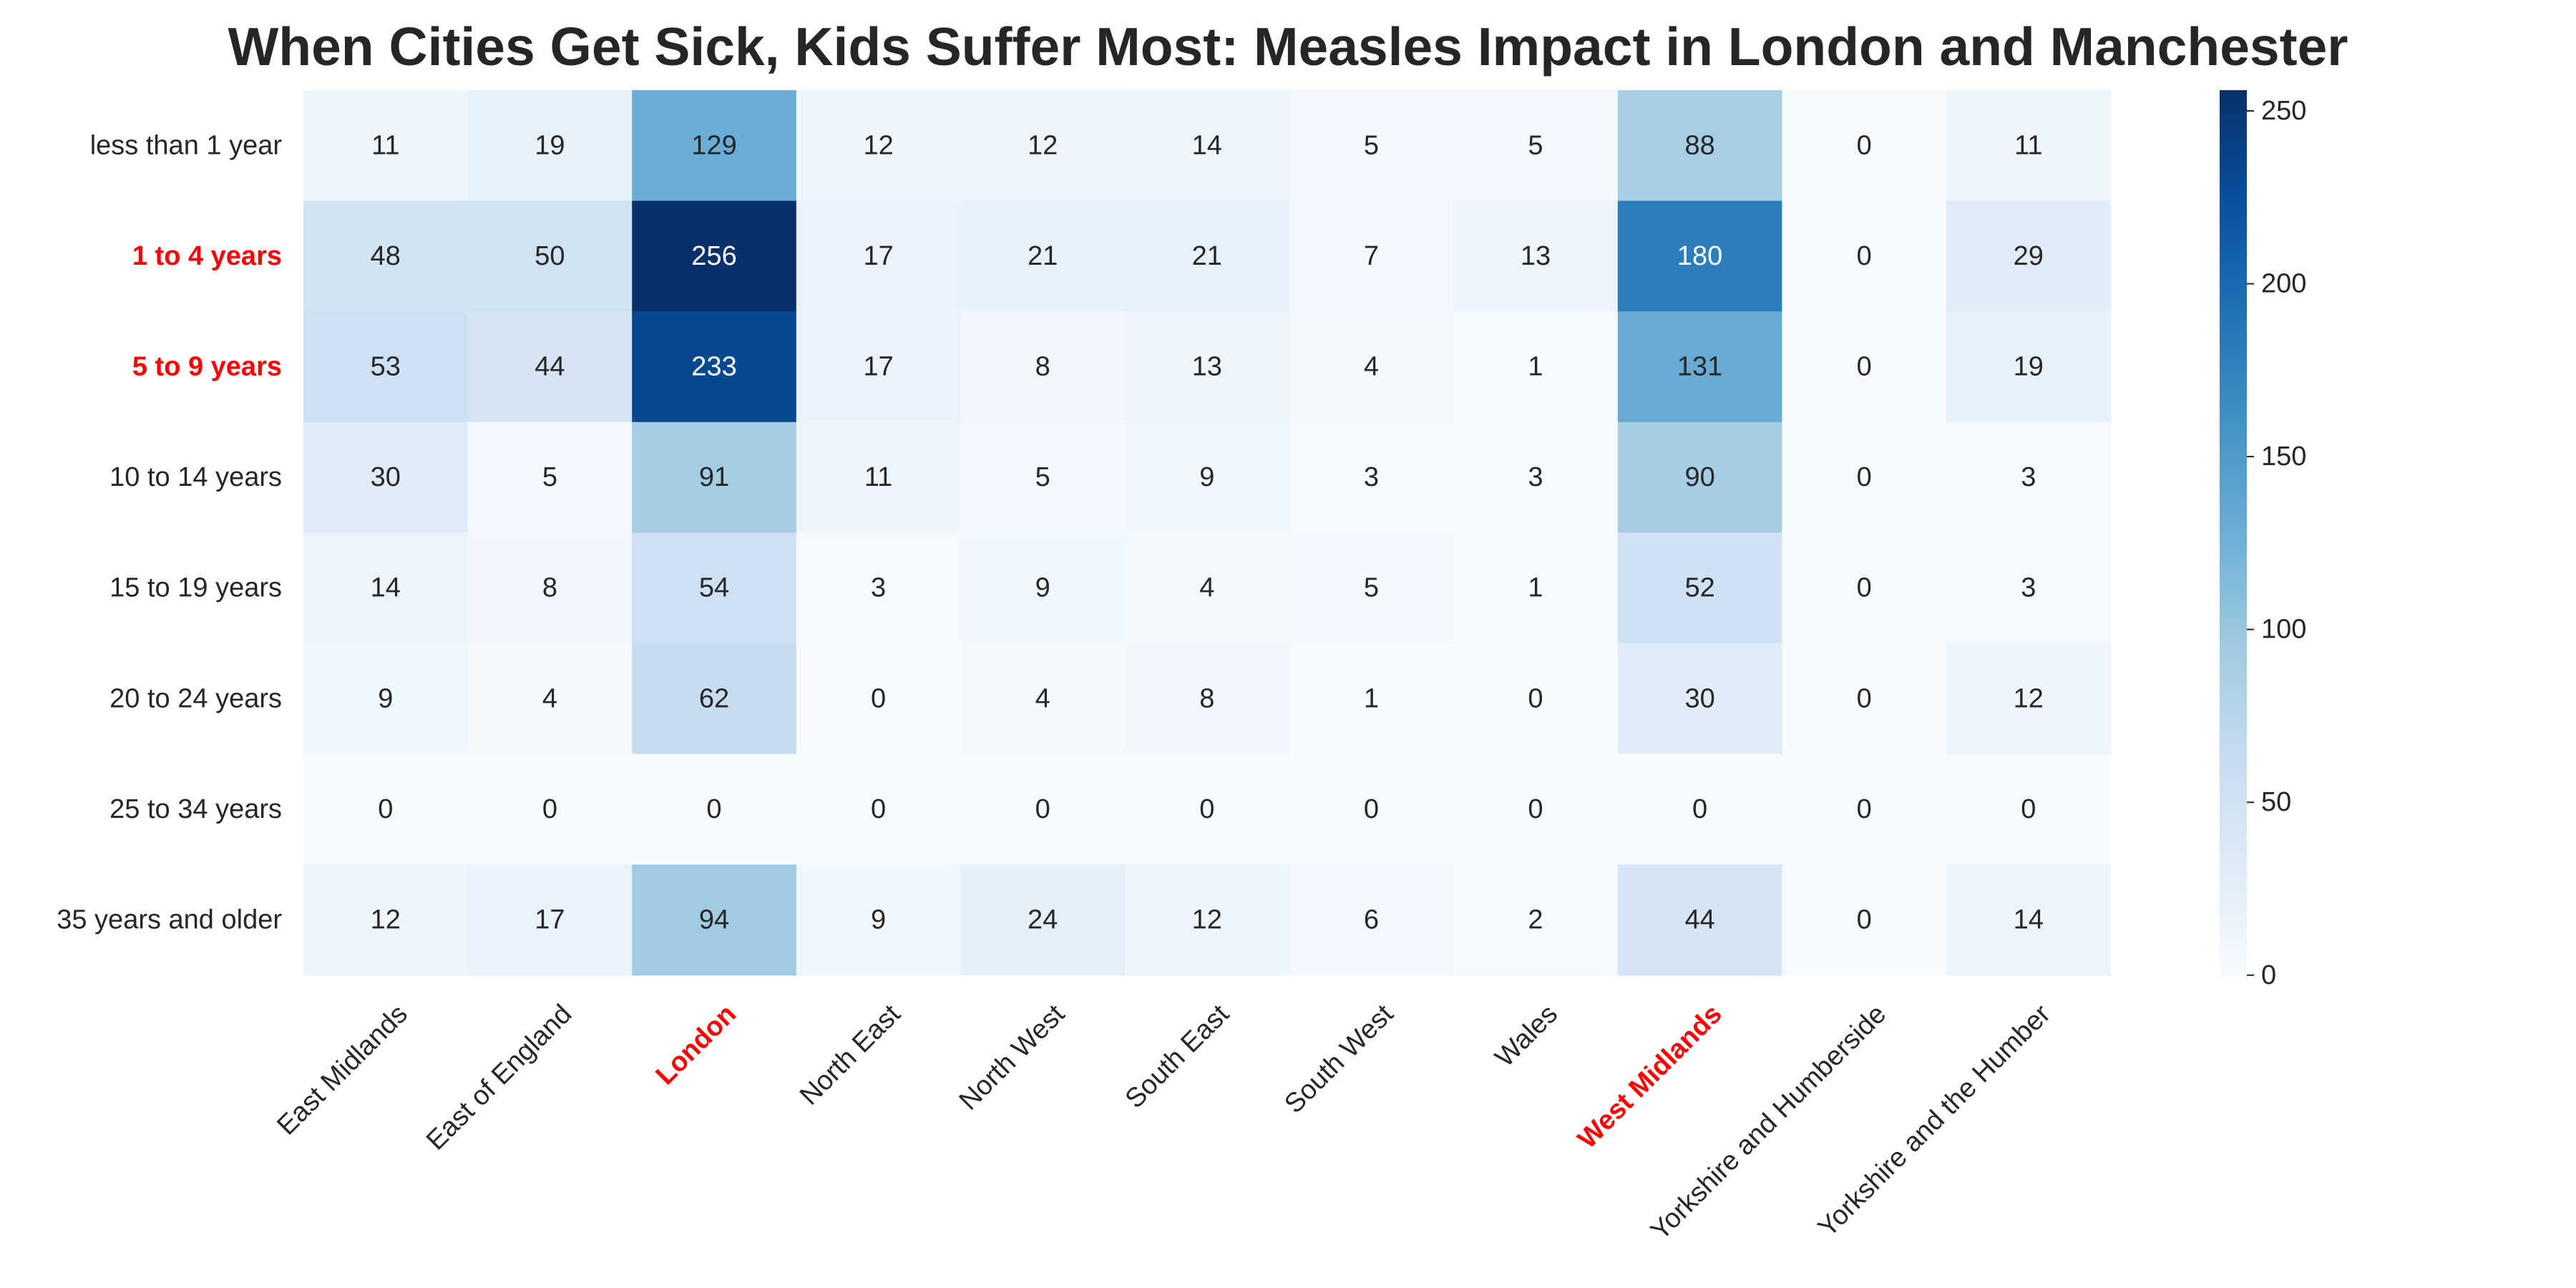 The width and height of the screenshot is (2576, 1288). What do you see at coordinates (169, 920) in the screenshot?
I see `row-label: 35 years and older` at bounding box center [169, 920].